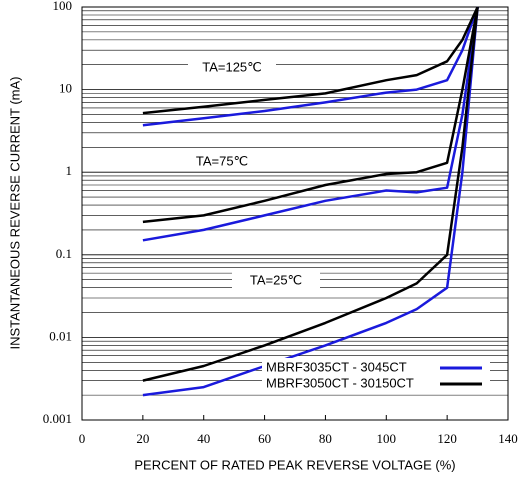  What do you see at coordinates (14, 212) in the screenshot?
I see `y-axis-label: INSTANTANEOUS REVERSE CURRENT (mA)` at bounding box center [14, 212].